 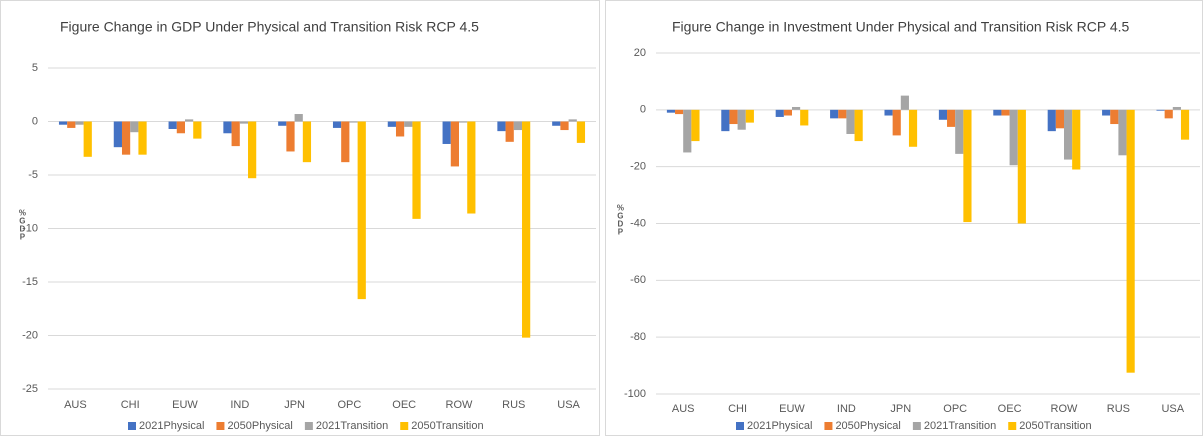 What do you see at coordinates (185, 405) in the screenshot?
I see `x-tick-label: EUW` at bounding box center [185, 405].